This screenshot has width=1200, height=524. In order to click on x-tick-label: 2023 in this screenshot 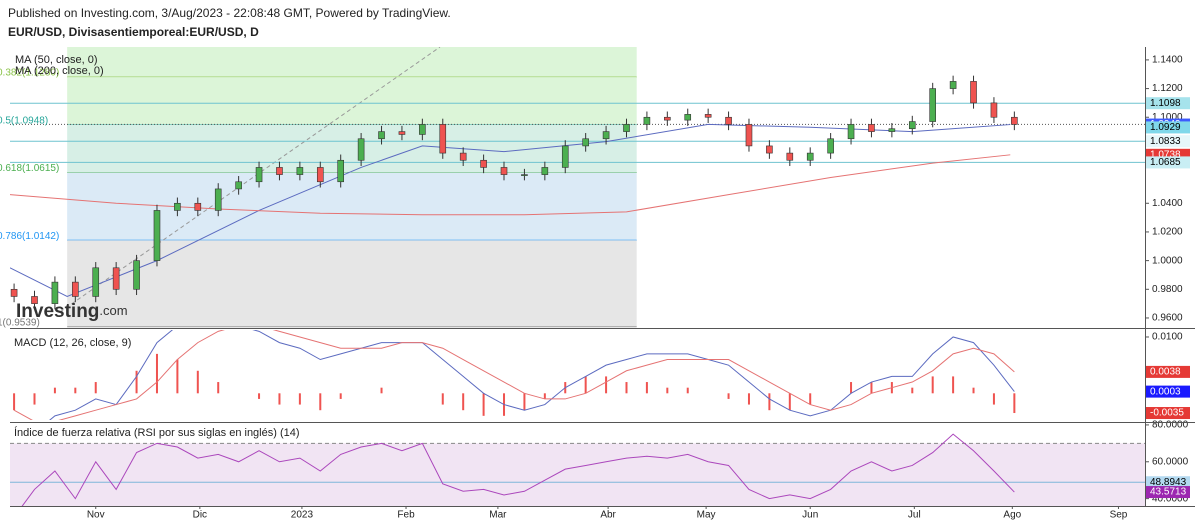, I will do `click(302, 515)`.